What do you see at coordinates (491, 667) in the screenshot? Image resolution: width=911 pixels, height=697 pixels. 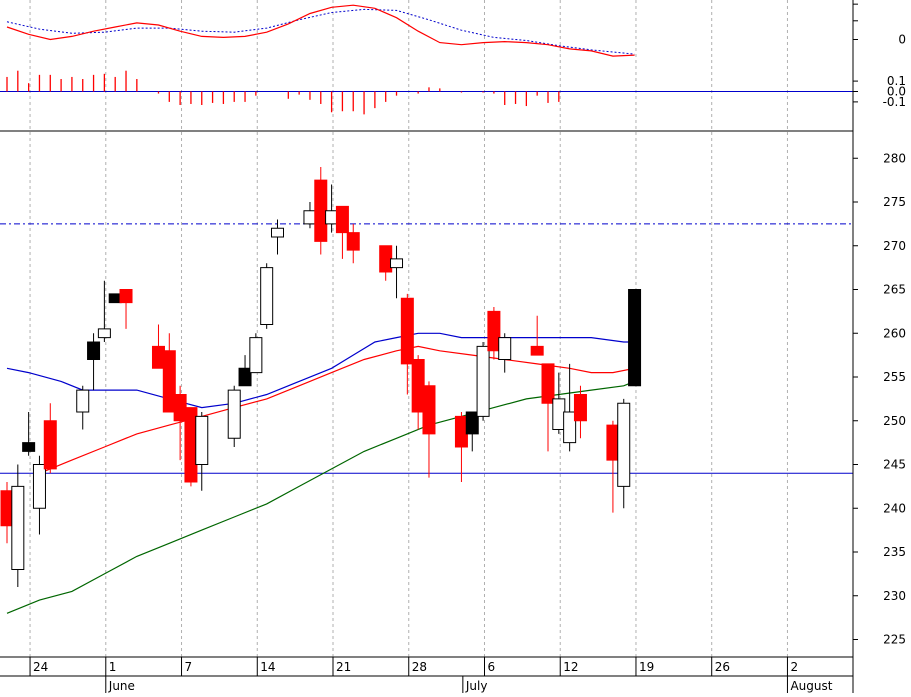 I see `x-tick-label: 6` at bounding box center [491, 667].